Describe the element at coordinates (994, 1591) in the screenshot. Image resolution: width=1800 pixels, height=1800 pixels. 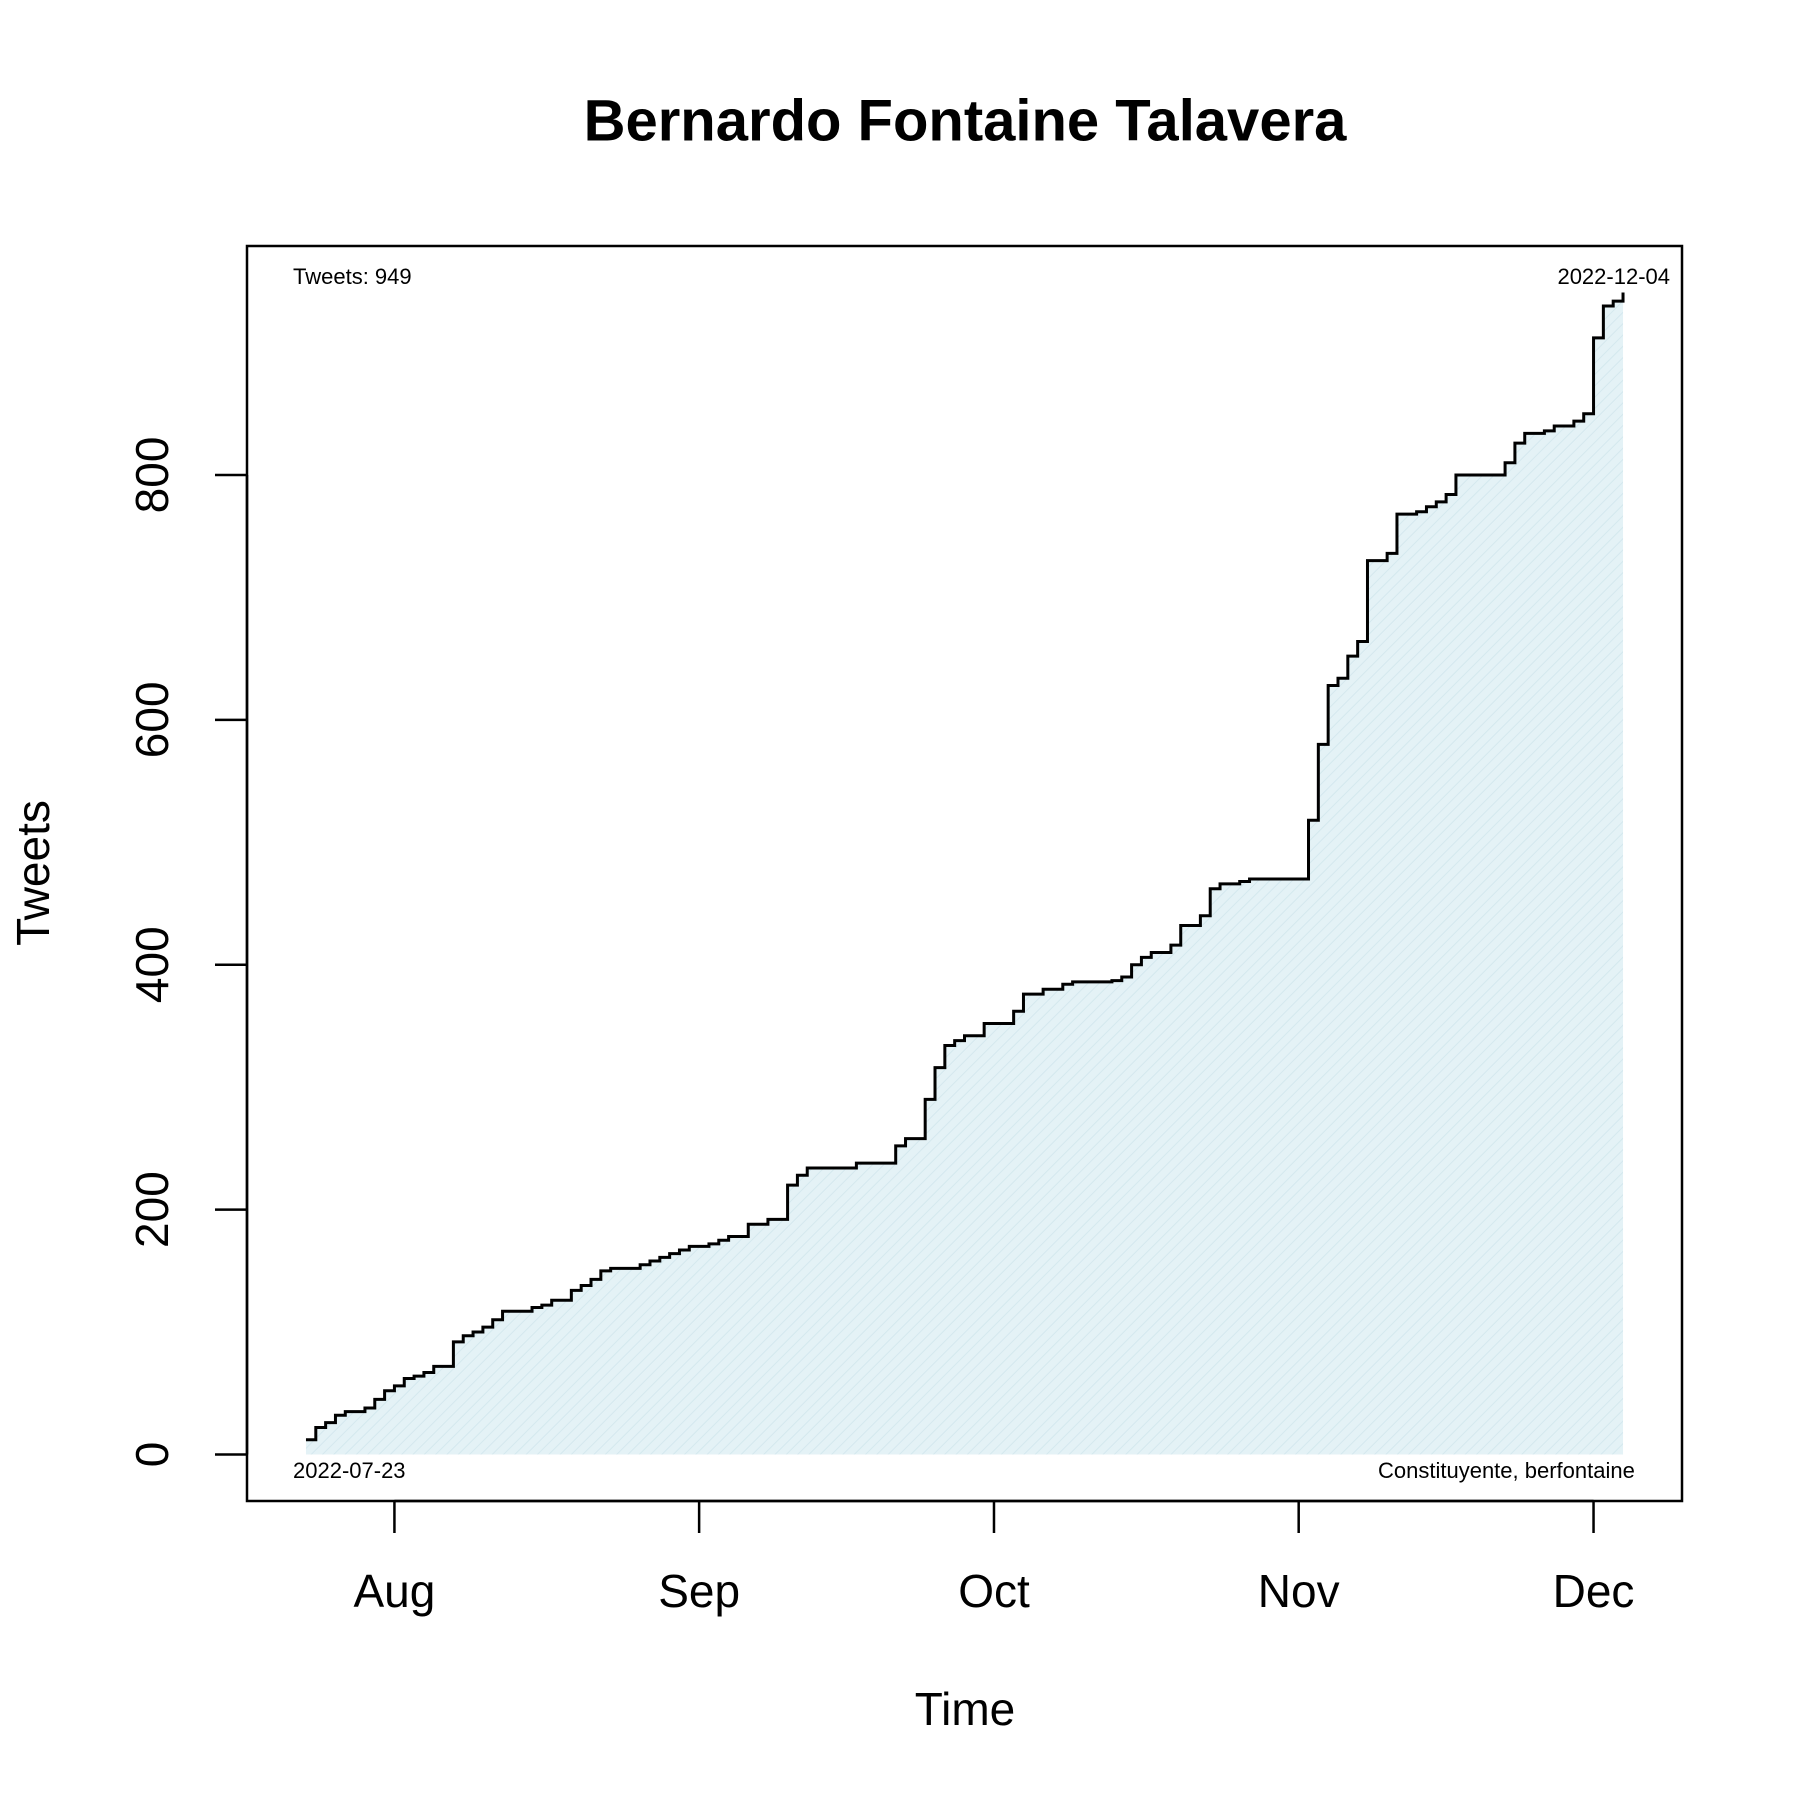
I see `x-tick-label: Oct` at that location.